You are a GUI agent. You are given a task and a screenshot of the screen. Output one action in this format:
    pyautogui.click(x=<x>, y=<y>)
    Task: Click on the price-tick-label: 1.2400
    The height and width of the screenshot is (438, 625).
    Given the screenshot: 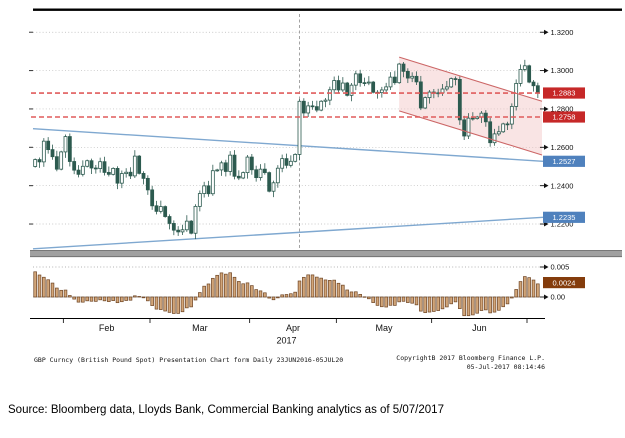 What is the action you would take?
    pyautogui.click(x=562, y=185)
    